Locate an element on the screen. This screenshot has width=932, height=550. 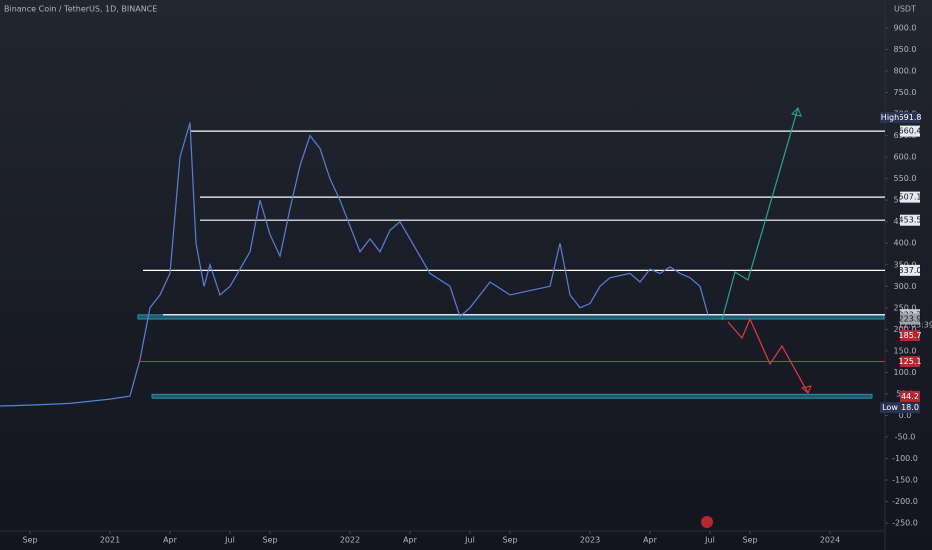
y-tick-label: 300.0 is located at coordinates (905, 286).